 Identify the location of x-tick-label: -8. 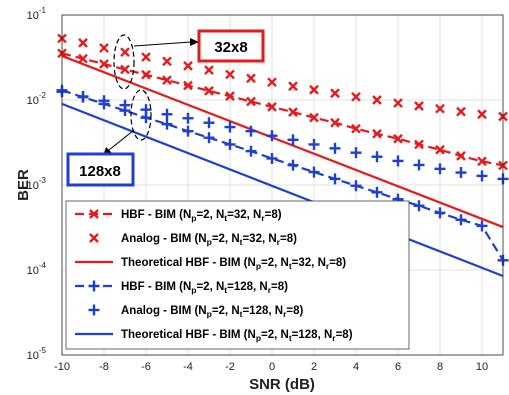
(104, 367).